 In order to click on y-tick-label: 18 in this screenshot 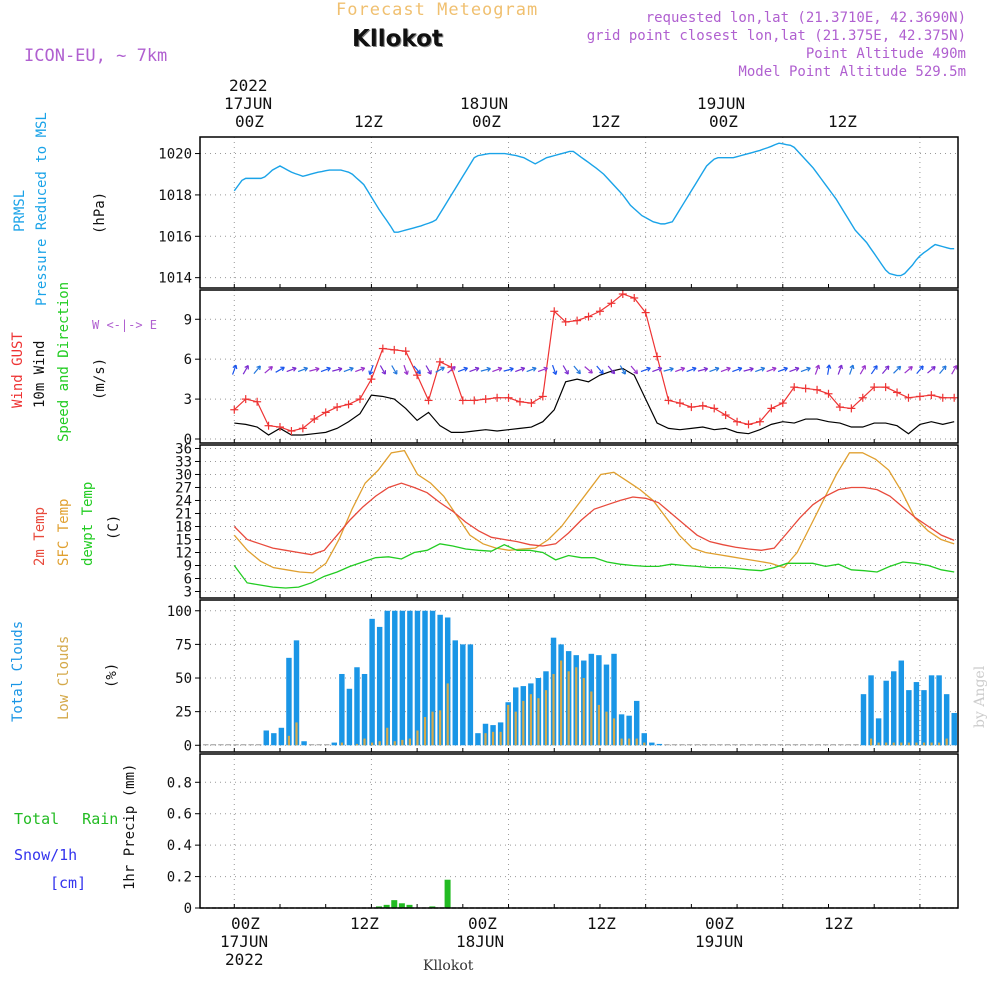, I will do `click(183, 527)`.